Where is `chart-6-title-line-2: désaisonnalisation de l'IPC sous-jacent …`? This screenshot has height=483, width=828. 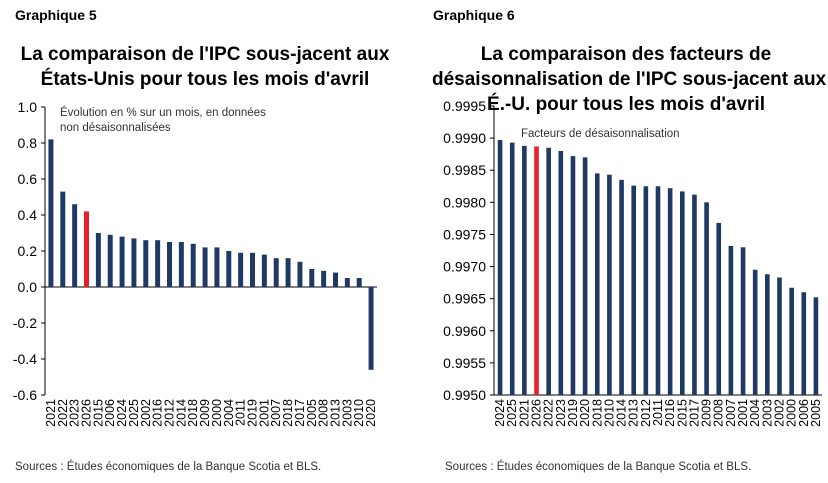 chart-6-title-line-2: désaisonnalisation de l'IPC sous-jacent … is located at coordinates (629, 79).